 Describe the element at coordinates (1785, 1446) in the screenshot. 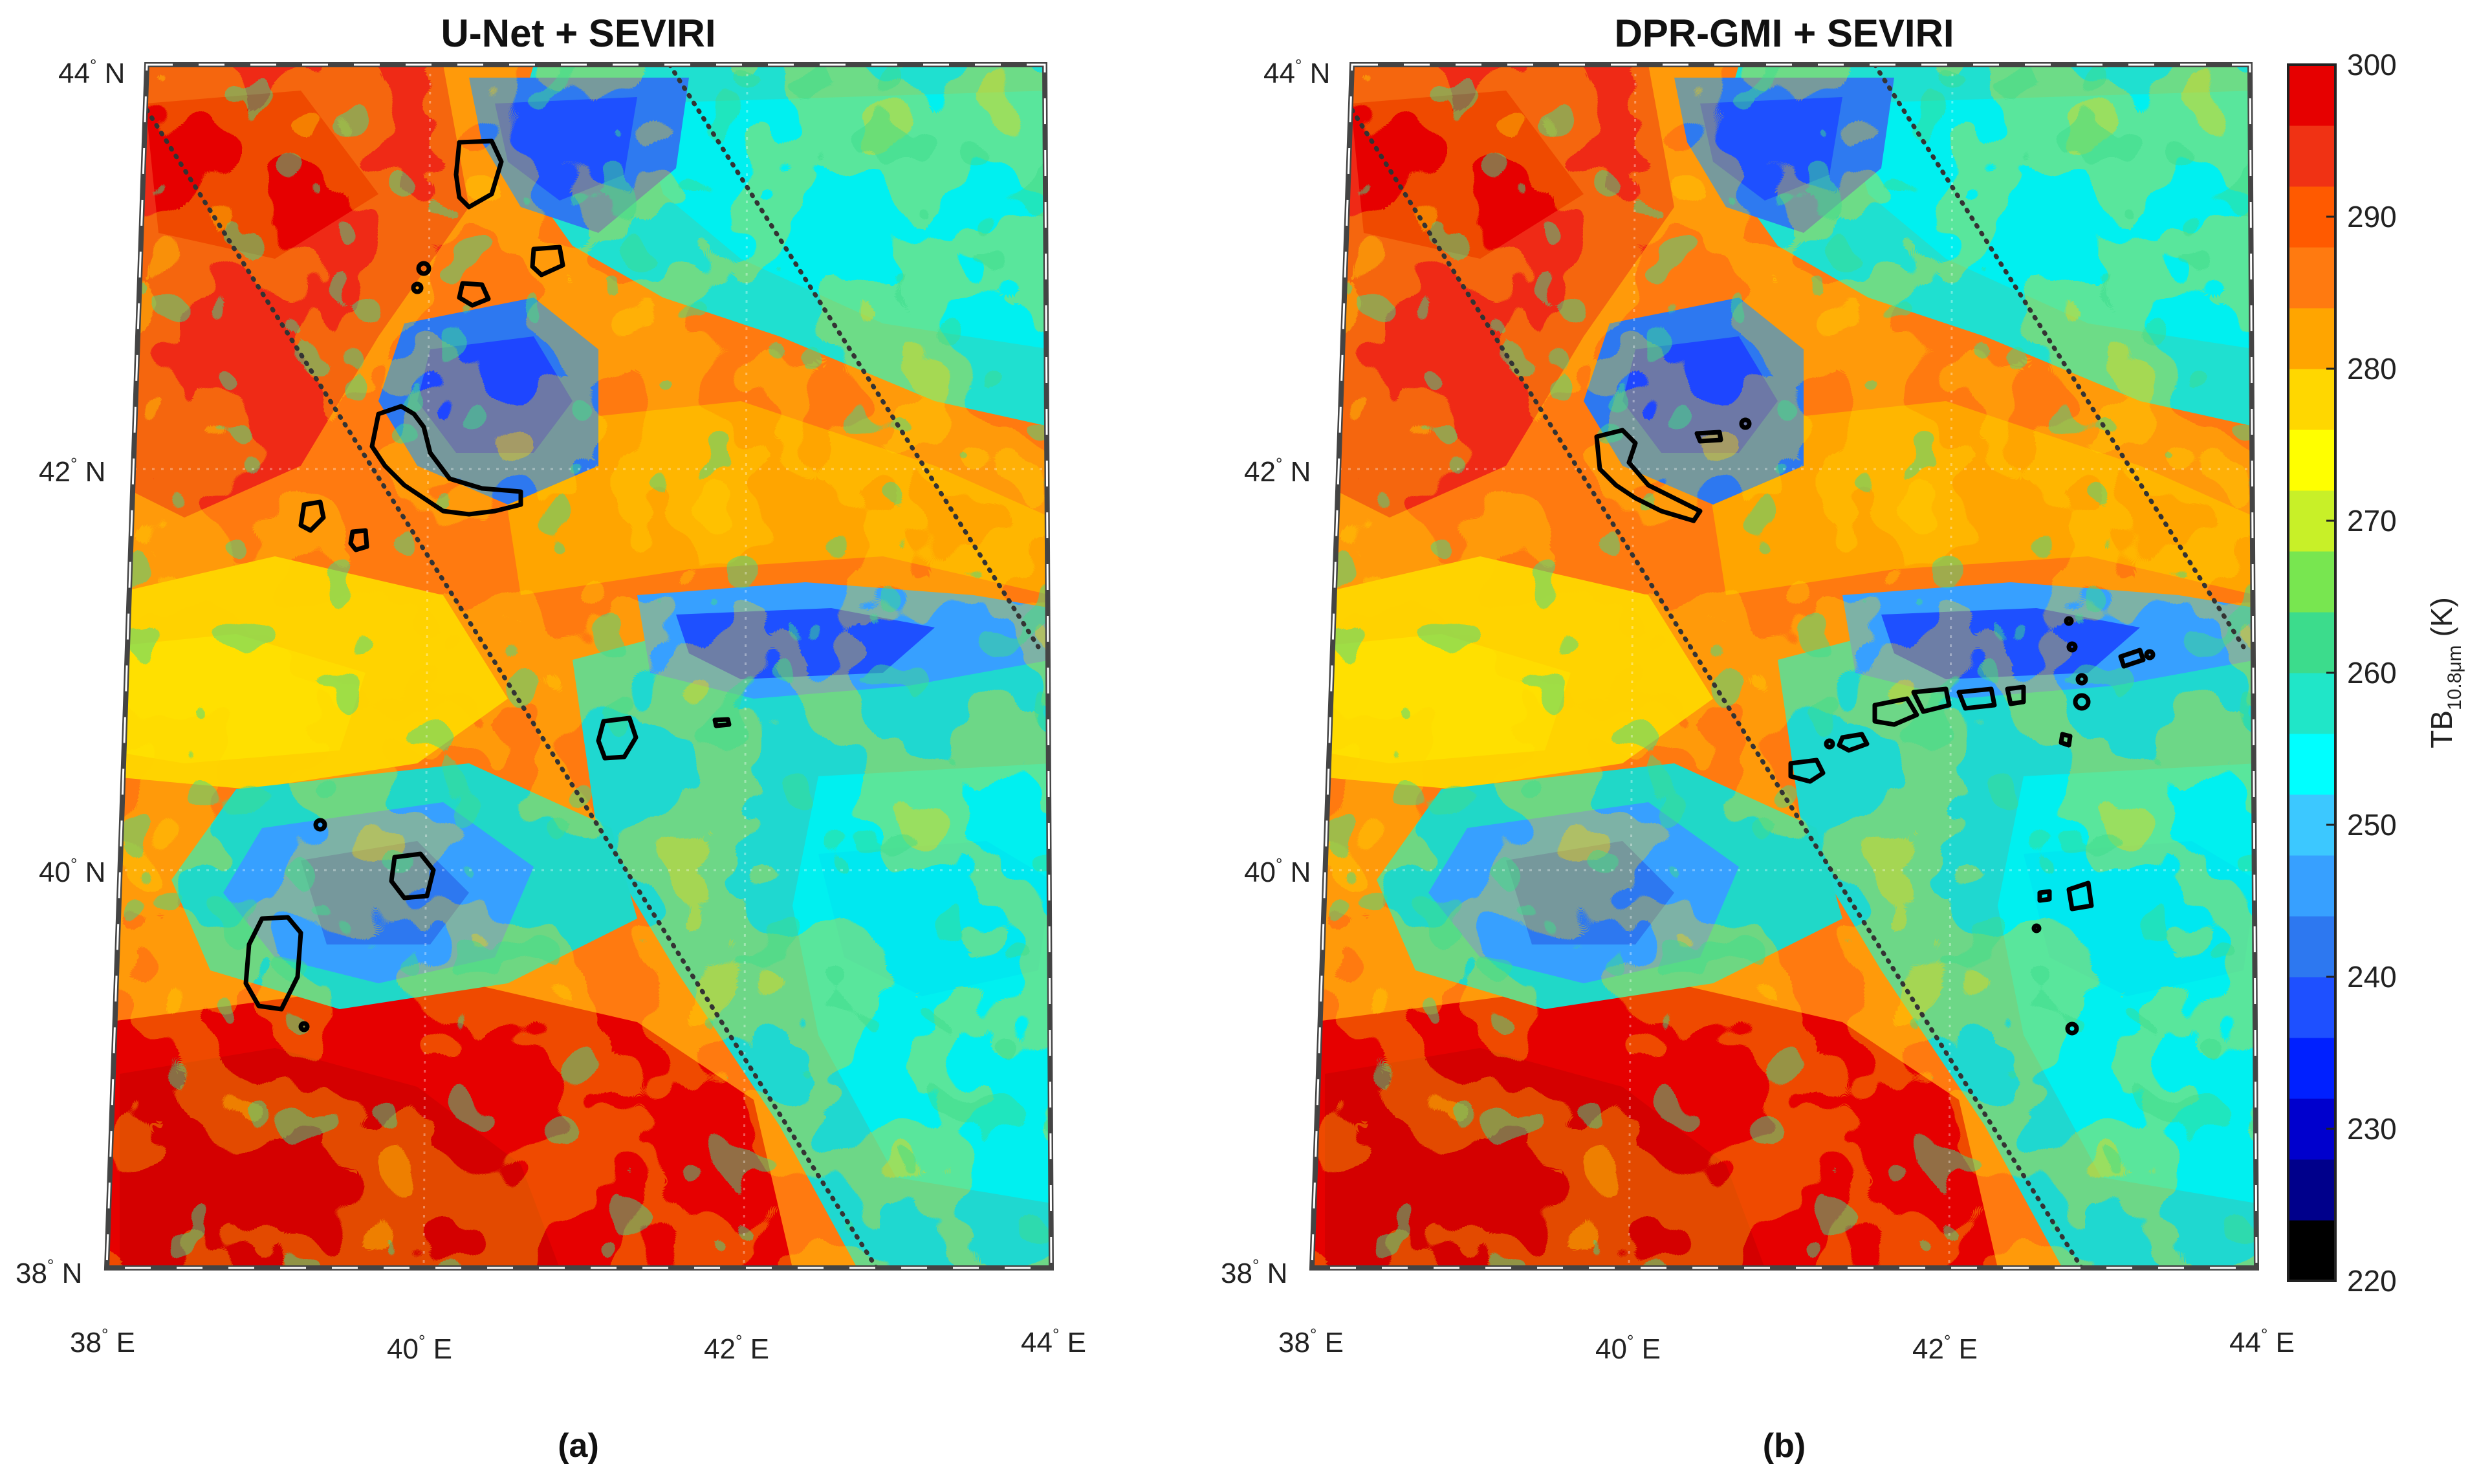

I see `panel-b-caption: (b)` at that location.